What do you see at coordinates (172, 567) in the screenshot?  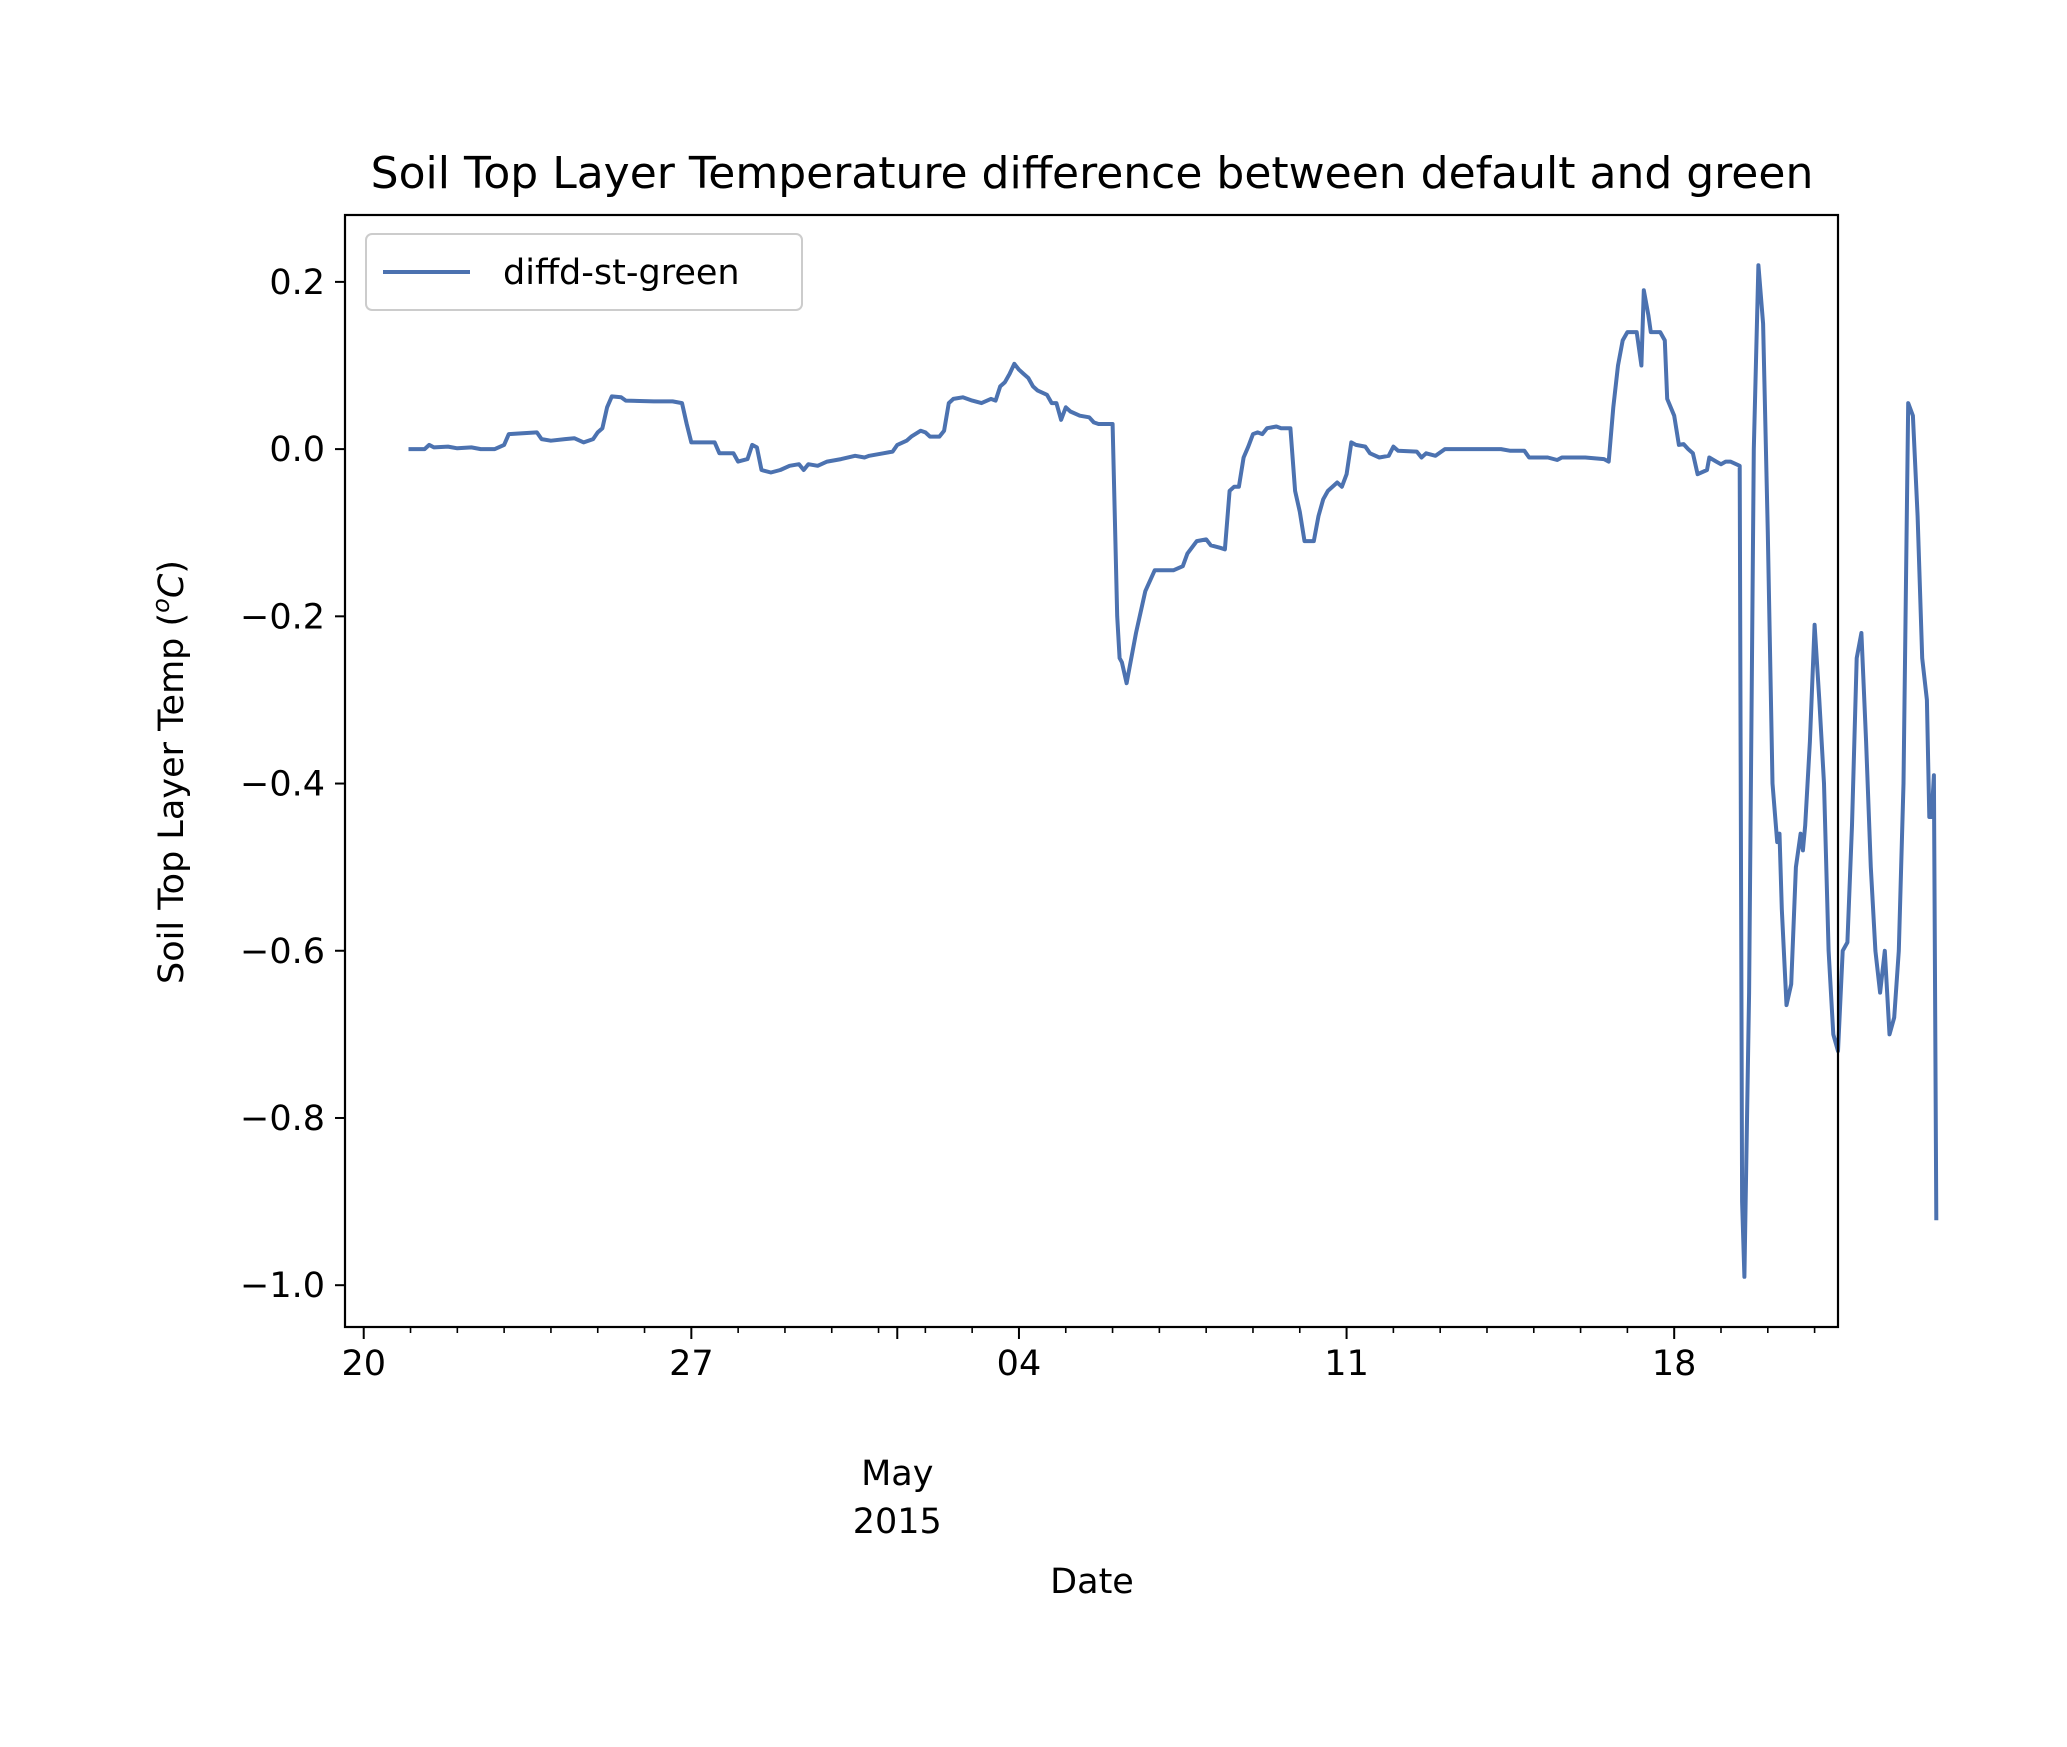 I see `y-axis-label-close: )` at bounding box center [172, 567].